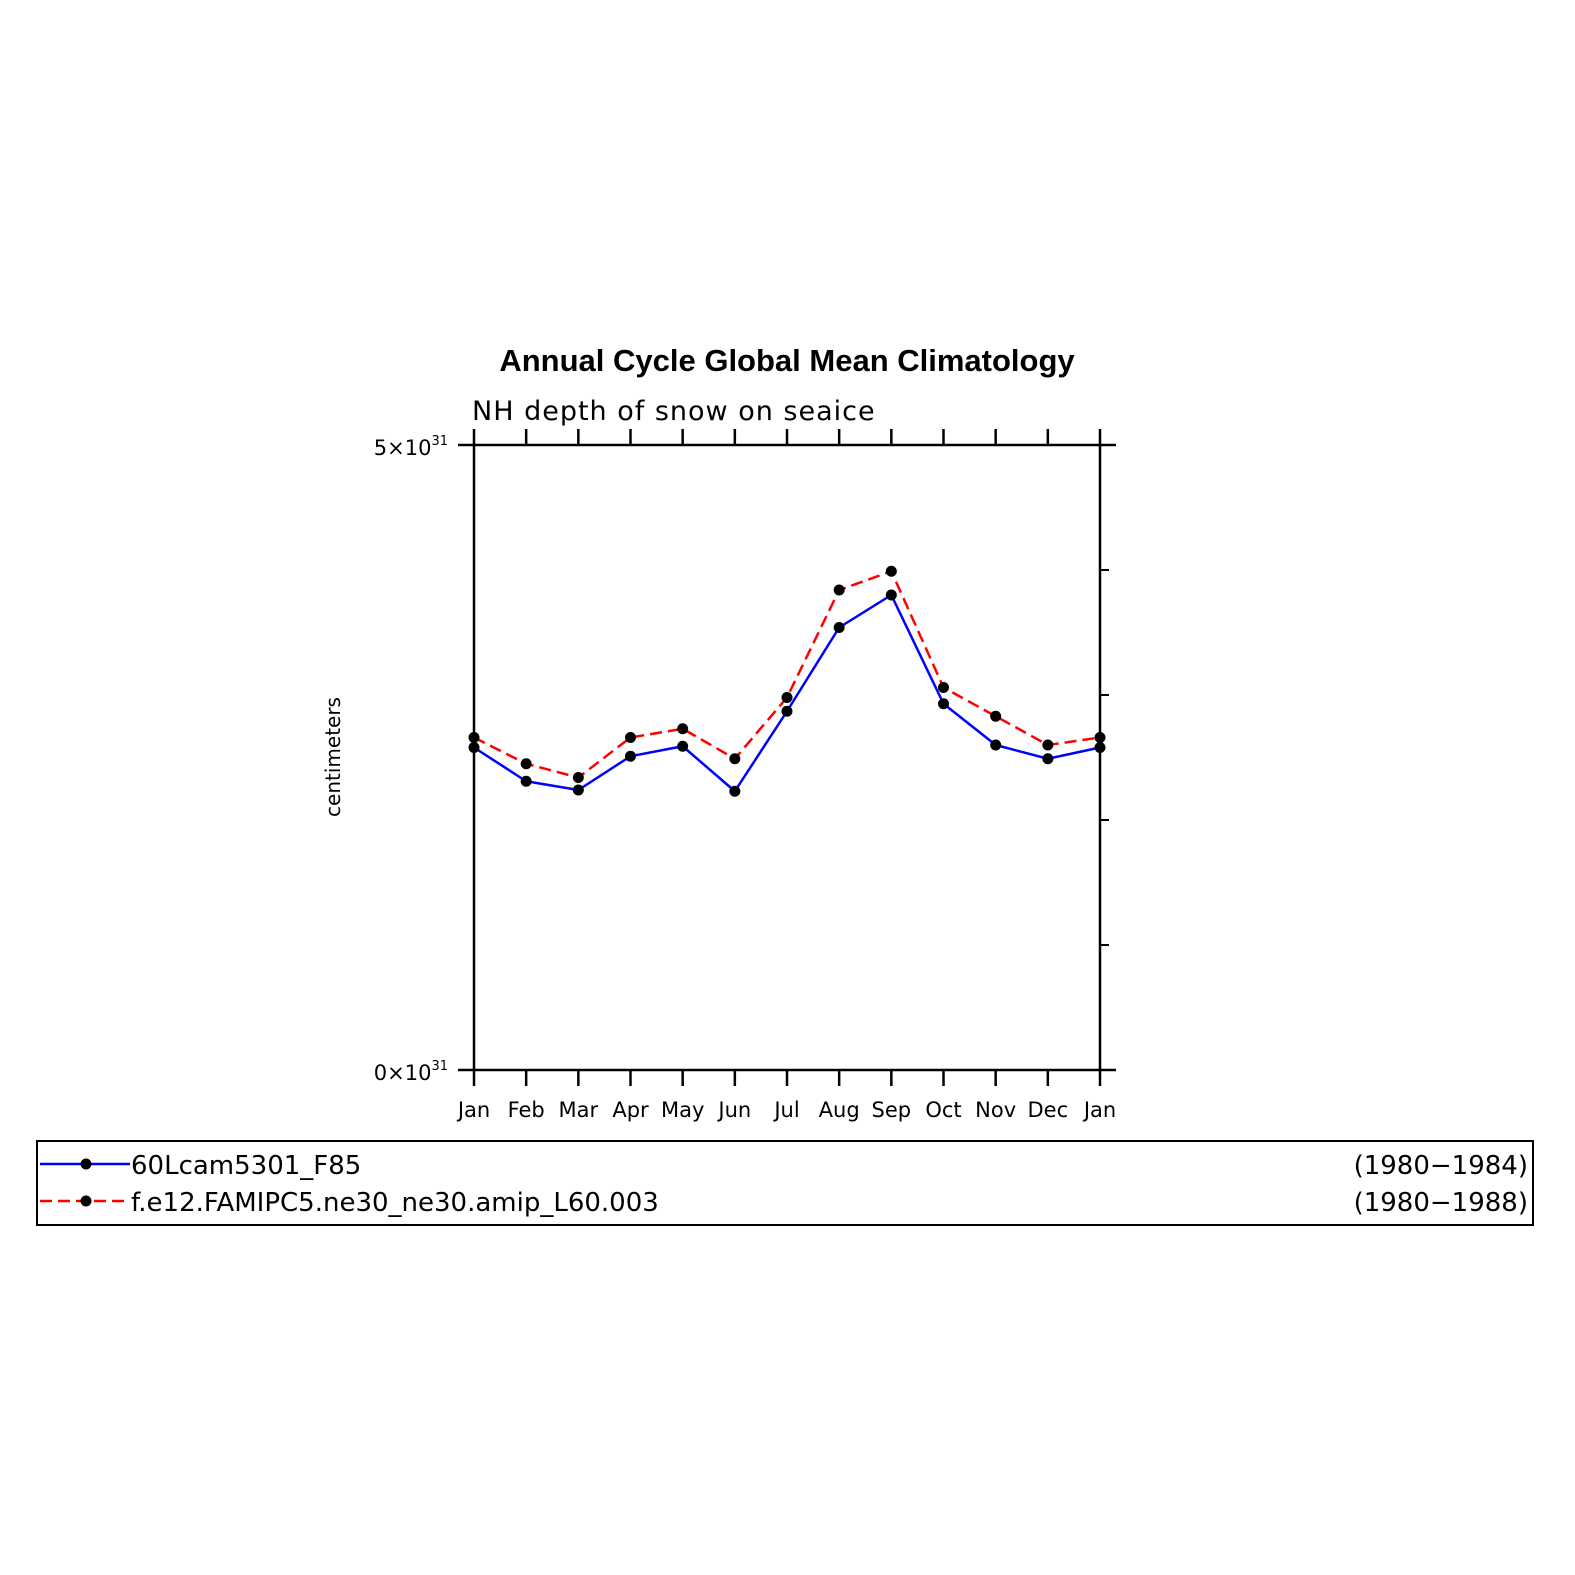  Describe the element at coordinates (395, 1203) in the screenshot. I see `legend-series-name: f.e12.FAMIPC5.ne30_ne30.amip_L60.003` at that location.